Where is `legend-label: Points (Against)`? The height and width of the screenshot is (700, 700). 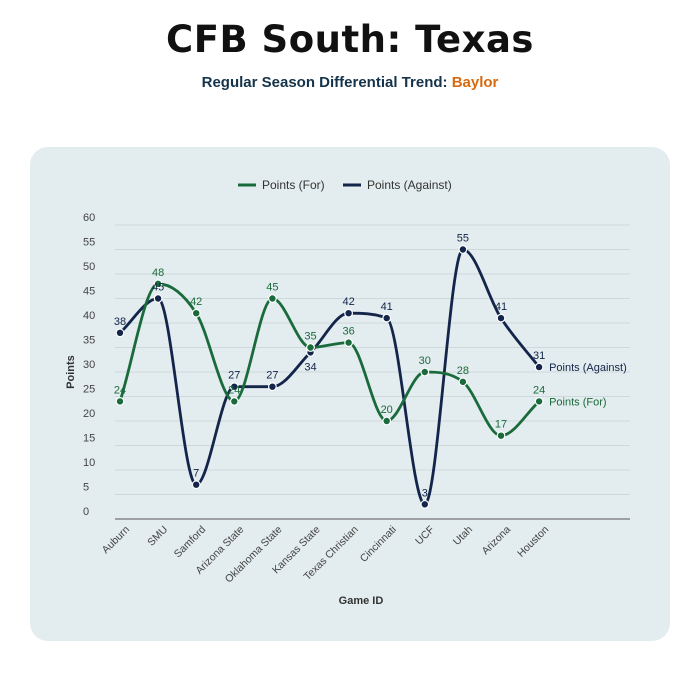
legend-label: Points (Against) is located at coordinates (409, 185).